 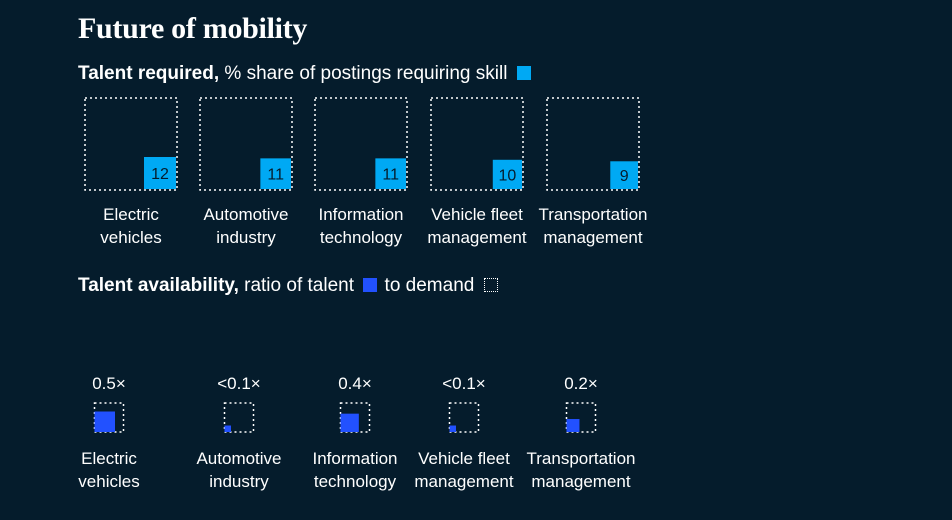 What do you see at coordinates (158, 285) in the screenshot?
I see `talent-availability-label: Talent availability,` at bounding box center [158, 285].